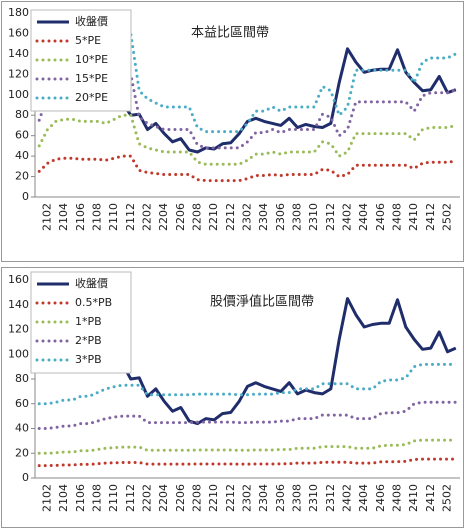 The image size is (466, 530). What do you see at coordinates (93, 302) in the screenshot?
I see `legend-label: 0.5*PB` at bounding box center [93, 302].